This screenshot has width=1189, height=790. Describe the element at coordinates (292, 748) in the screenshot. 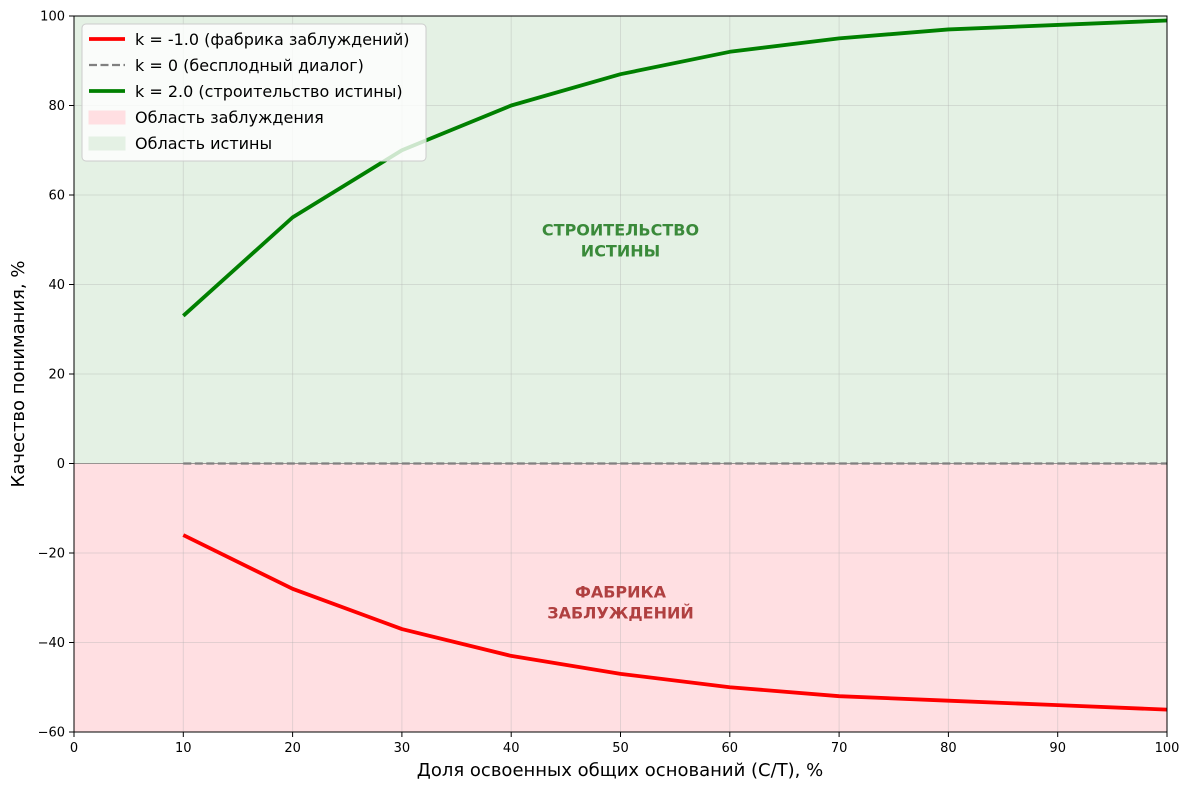

I see `x-tick-label-2: 20` at that location.